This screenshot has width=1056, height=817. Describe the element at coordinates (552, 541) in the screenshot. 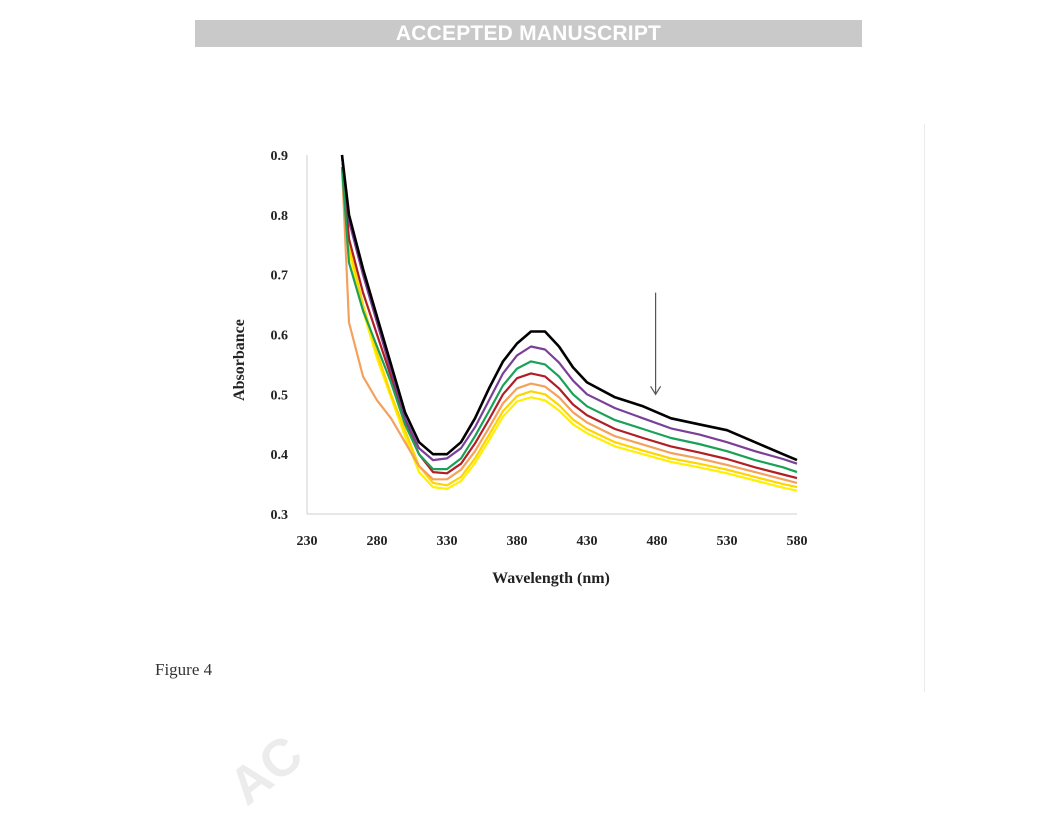

I see `x-tick-labels: 230 280 330 380 430 480 530 580` at that location.